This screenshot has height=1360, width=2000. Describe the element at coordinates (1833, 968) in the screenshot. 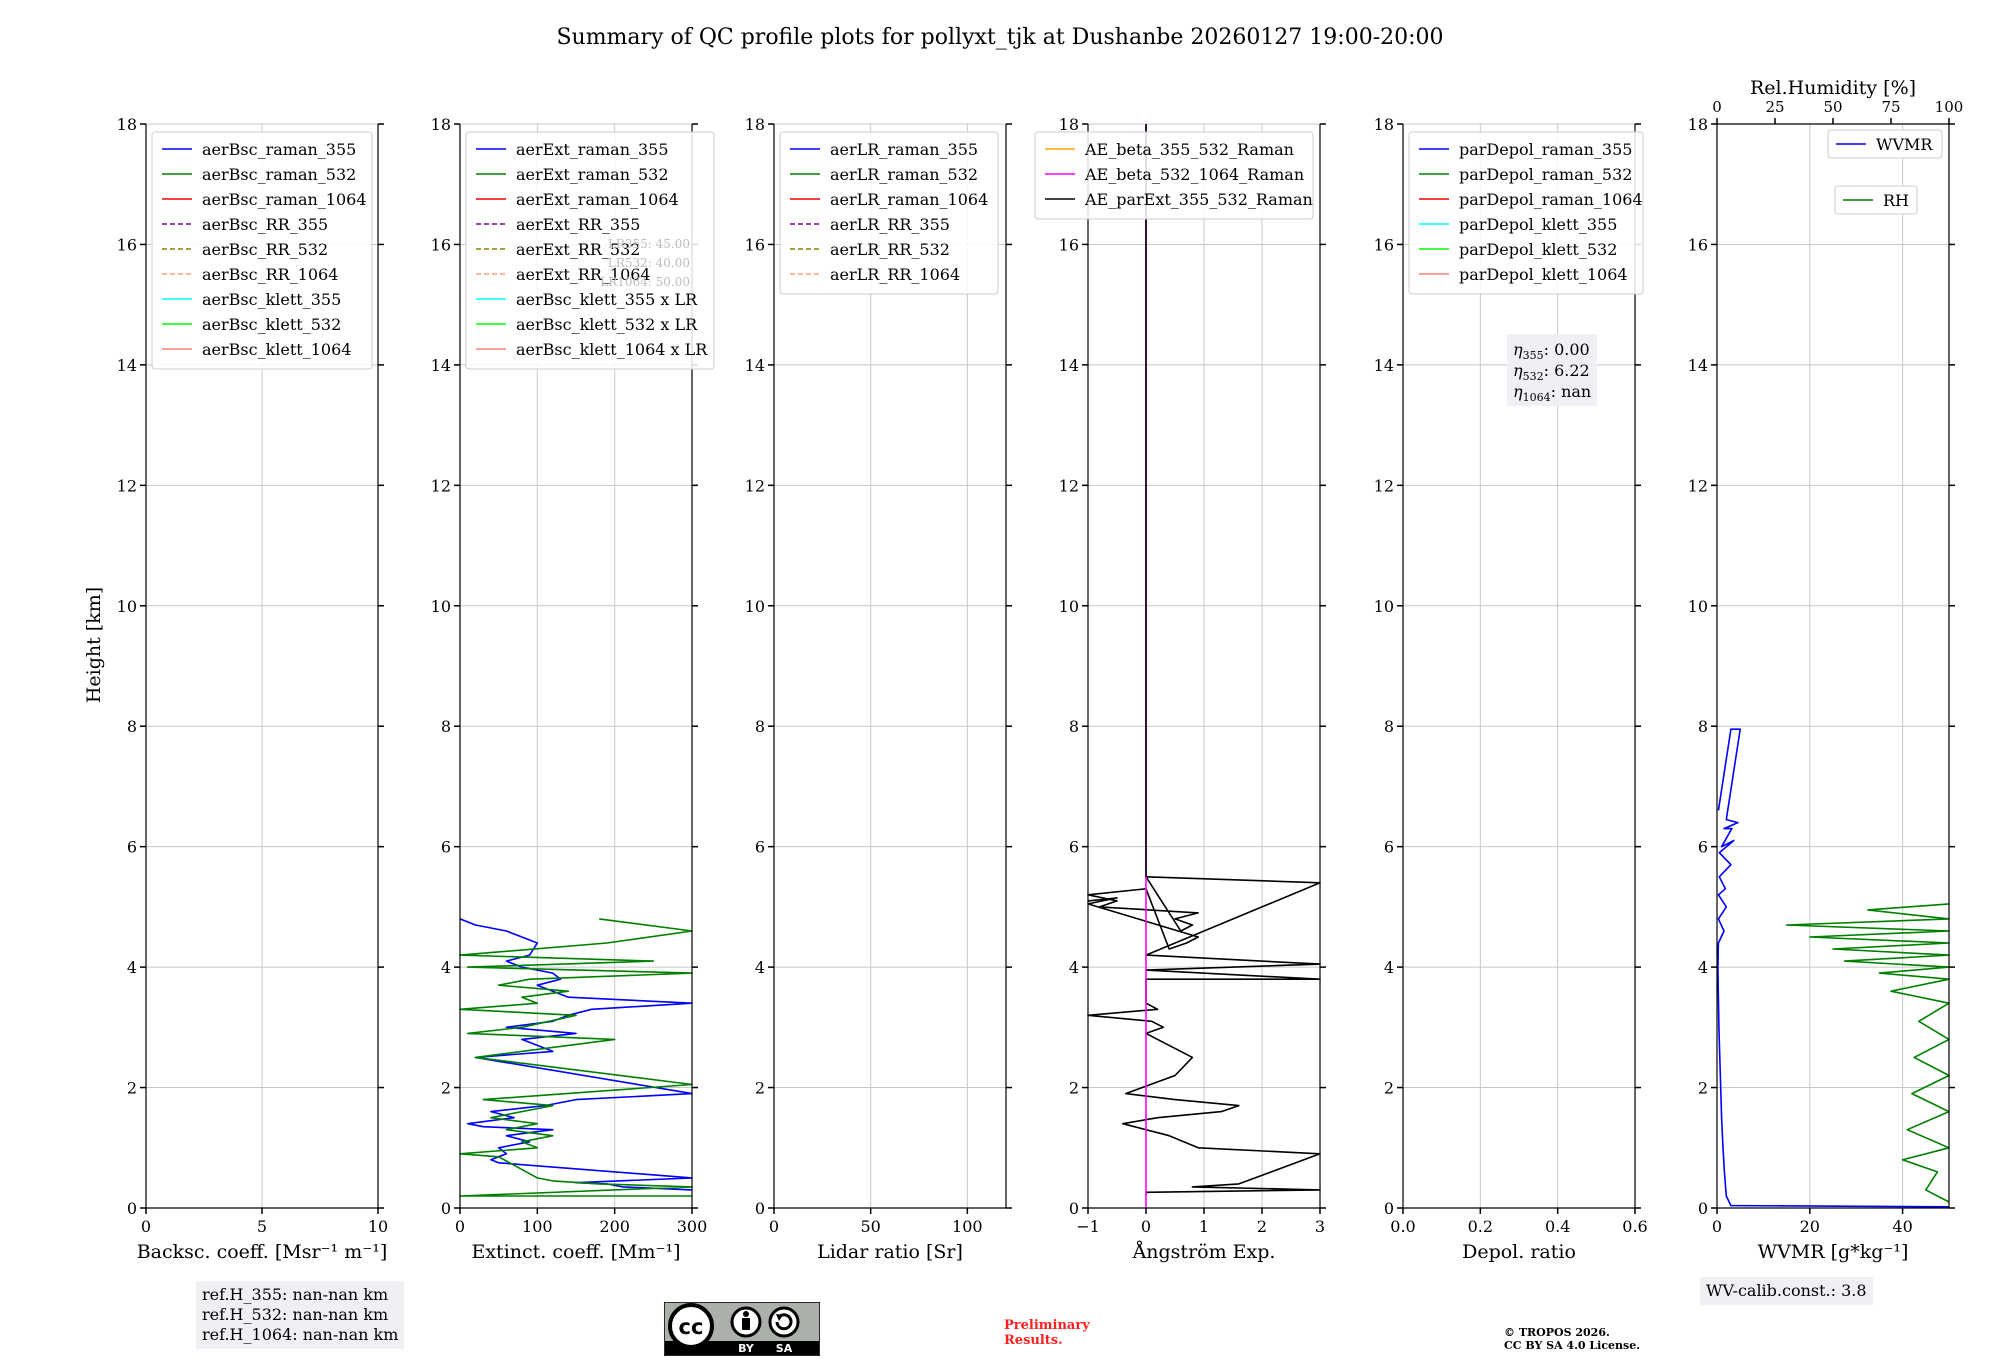

I see `series-WVMR` at that location.